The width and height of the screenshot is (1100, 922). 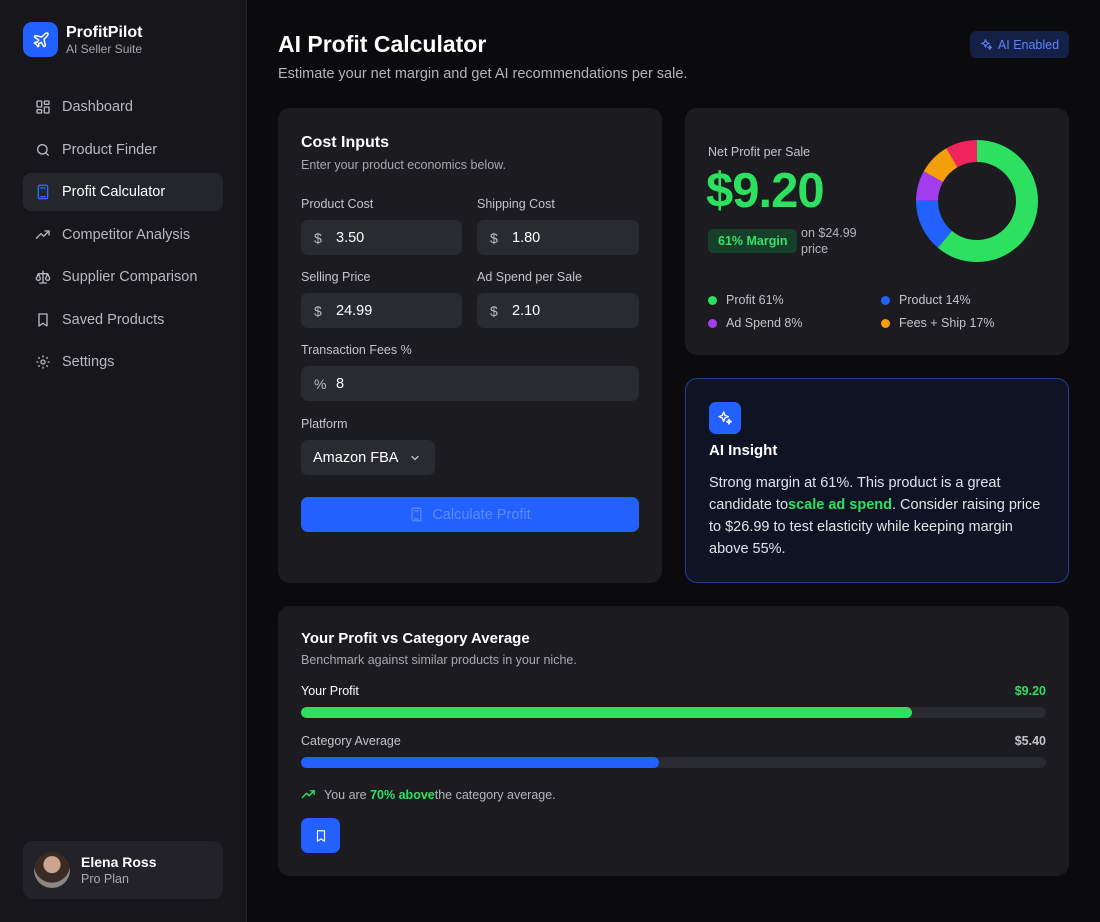 I want to click on note-after: the category average., so click(x=495, y=794).